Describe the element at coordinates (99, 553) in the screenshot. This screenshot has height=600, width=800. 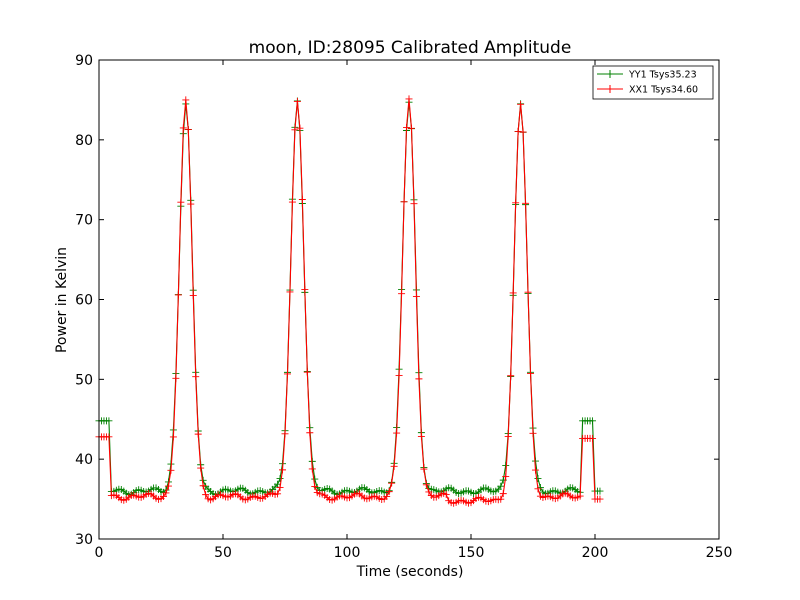
I see `x-tick-label: 0` at that location.